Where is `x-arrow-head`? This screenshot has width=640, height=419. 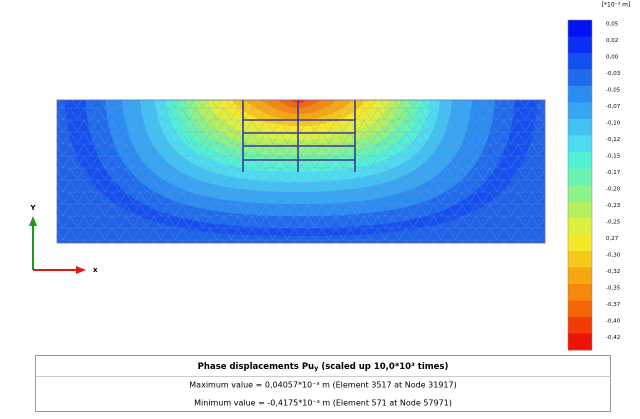 x-arrow-head is located at coordinates (81, 270).